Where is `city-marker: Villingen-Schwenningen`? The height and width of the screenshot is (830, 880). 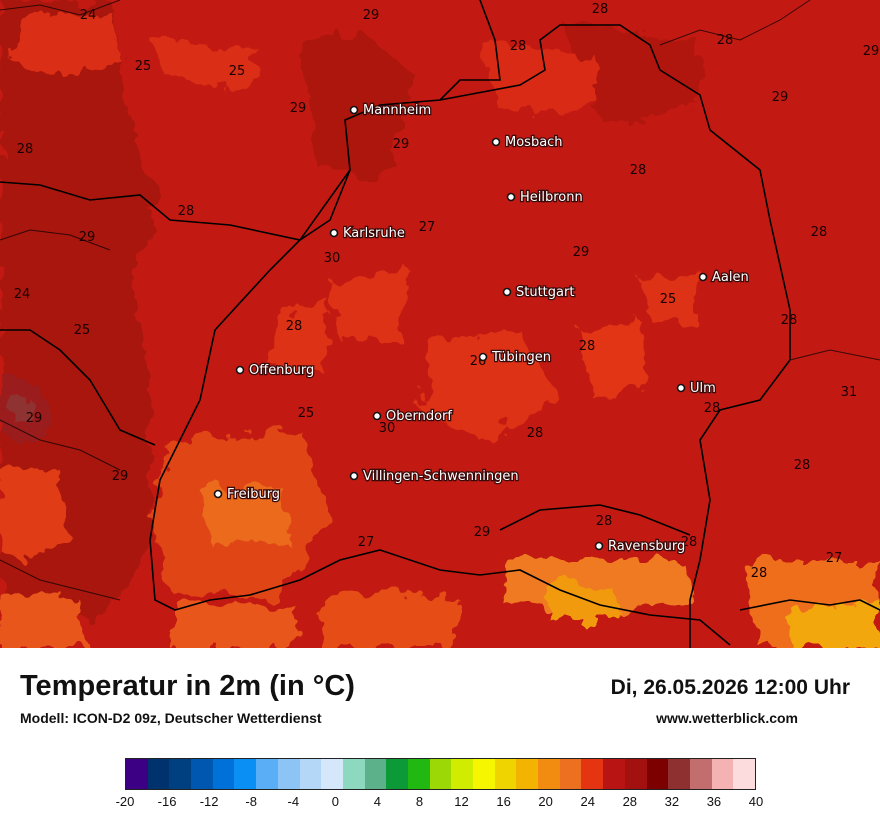 city-marker: Villingen-Schwenningen is located at coordinates (434, 476).